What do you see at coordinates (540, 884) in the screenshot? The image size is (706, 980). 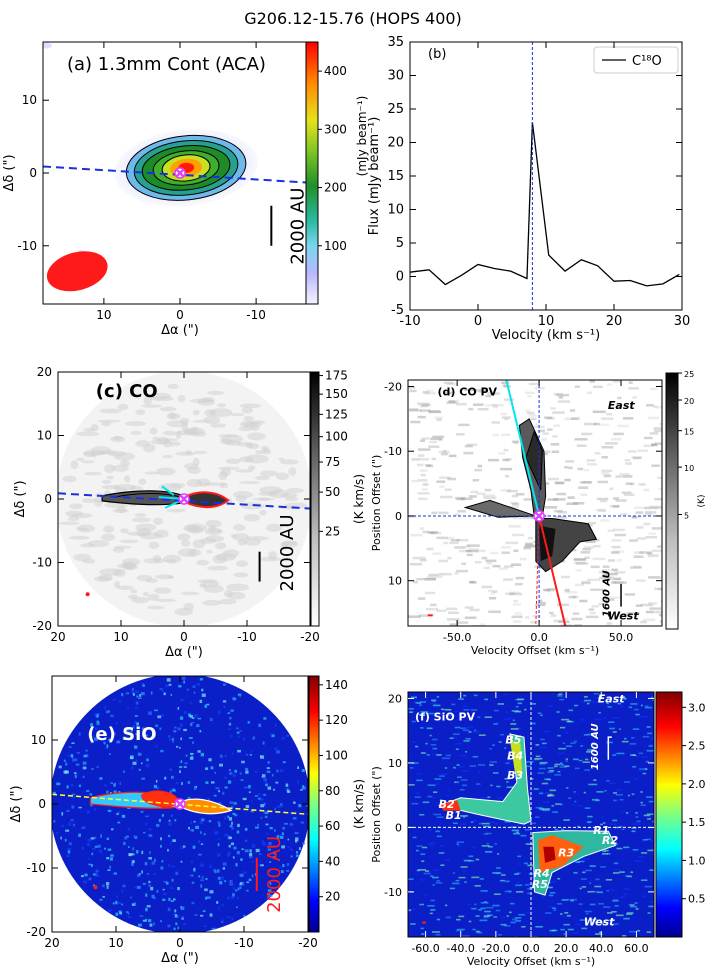 I see `knot-label-R5: R5` at bounding box center [540, 884].